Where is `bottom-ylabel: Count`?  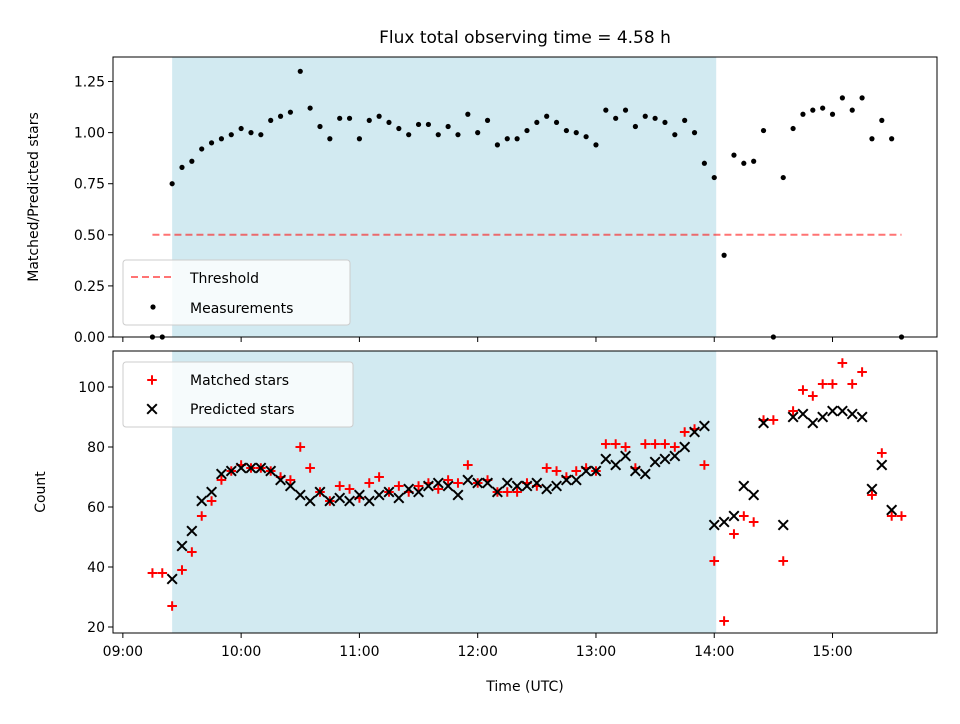 bottom-ylabel: Count is located at coordinates (41, 492).